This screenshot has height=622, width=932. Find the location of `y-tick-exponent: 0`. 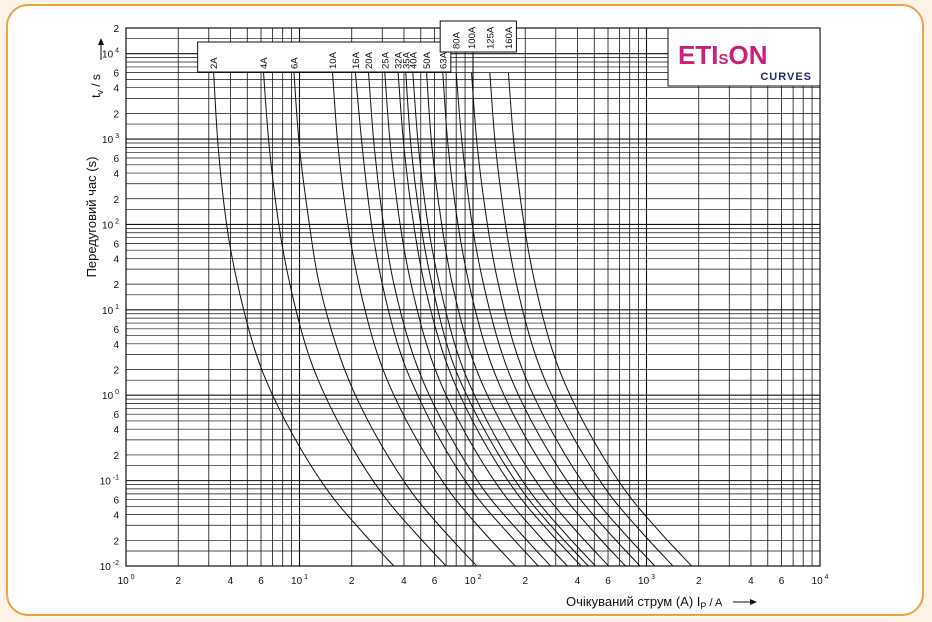

y-tick-exponent: 0 is located at coordinates (116, 392).